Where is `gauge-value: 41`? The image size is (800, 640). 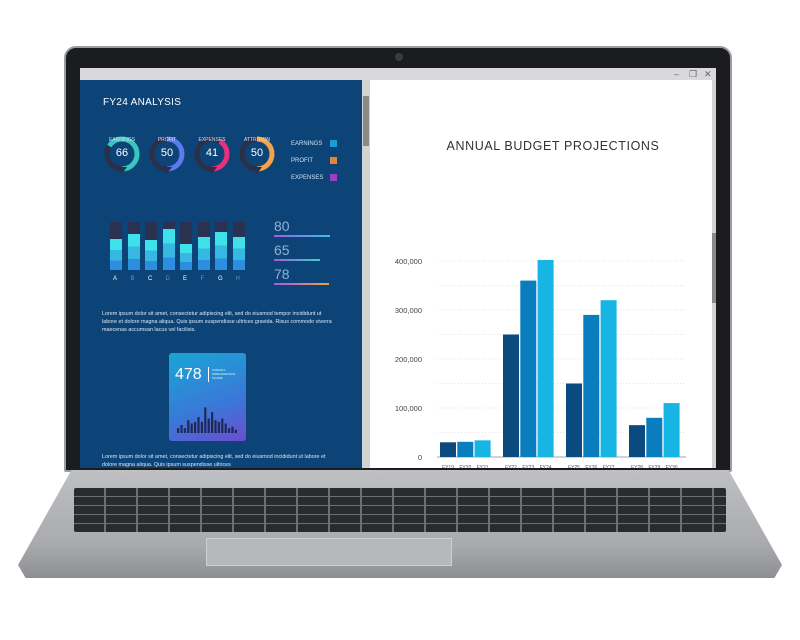
gauge-value: 41 is located at coordinates (212, 153).